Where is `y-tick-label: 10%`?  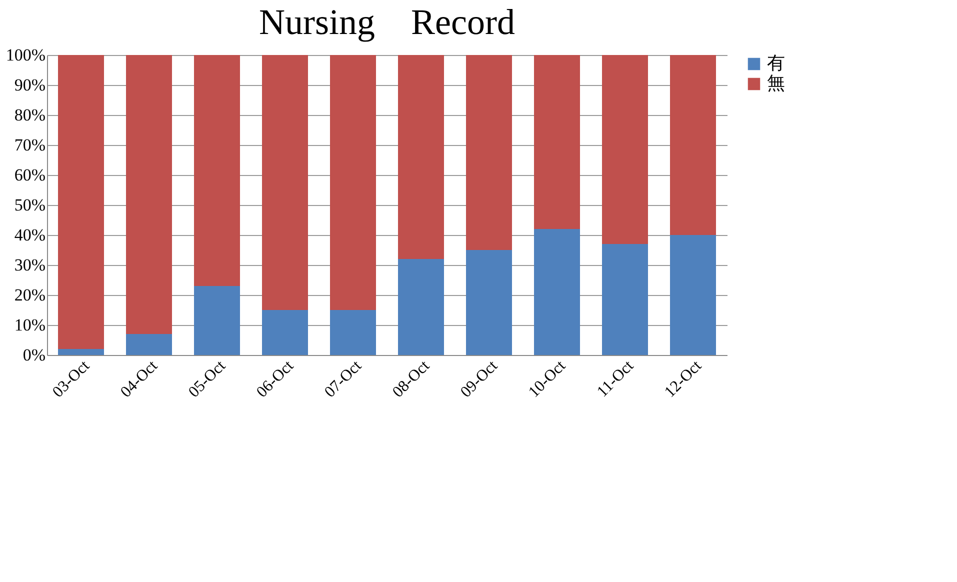
y-tick-label: 10% is located at coordinates (30, 325).